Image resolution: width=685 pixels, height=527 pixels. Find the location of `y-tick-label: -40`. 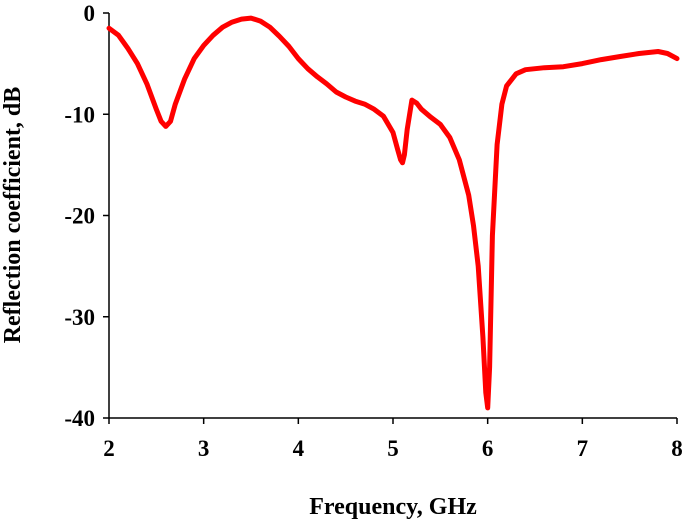

y-tick-label: -40 is located at coordinates (79, 418).